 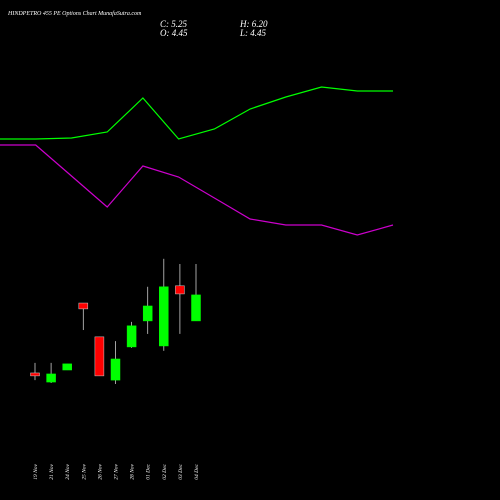 What do you see at coordinates (36, 471) in the screenshot?
I see `x-tick-label: 19 Nov` at bounding box center [36, 471].